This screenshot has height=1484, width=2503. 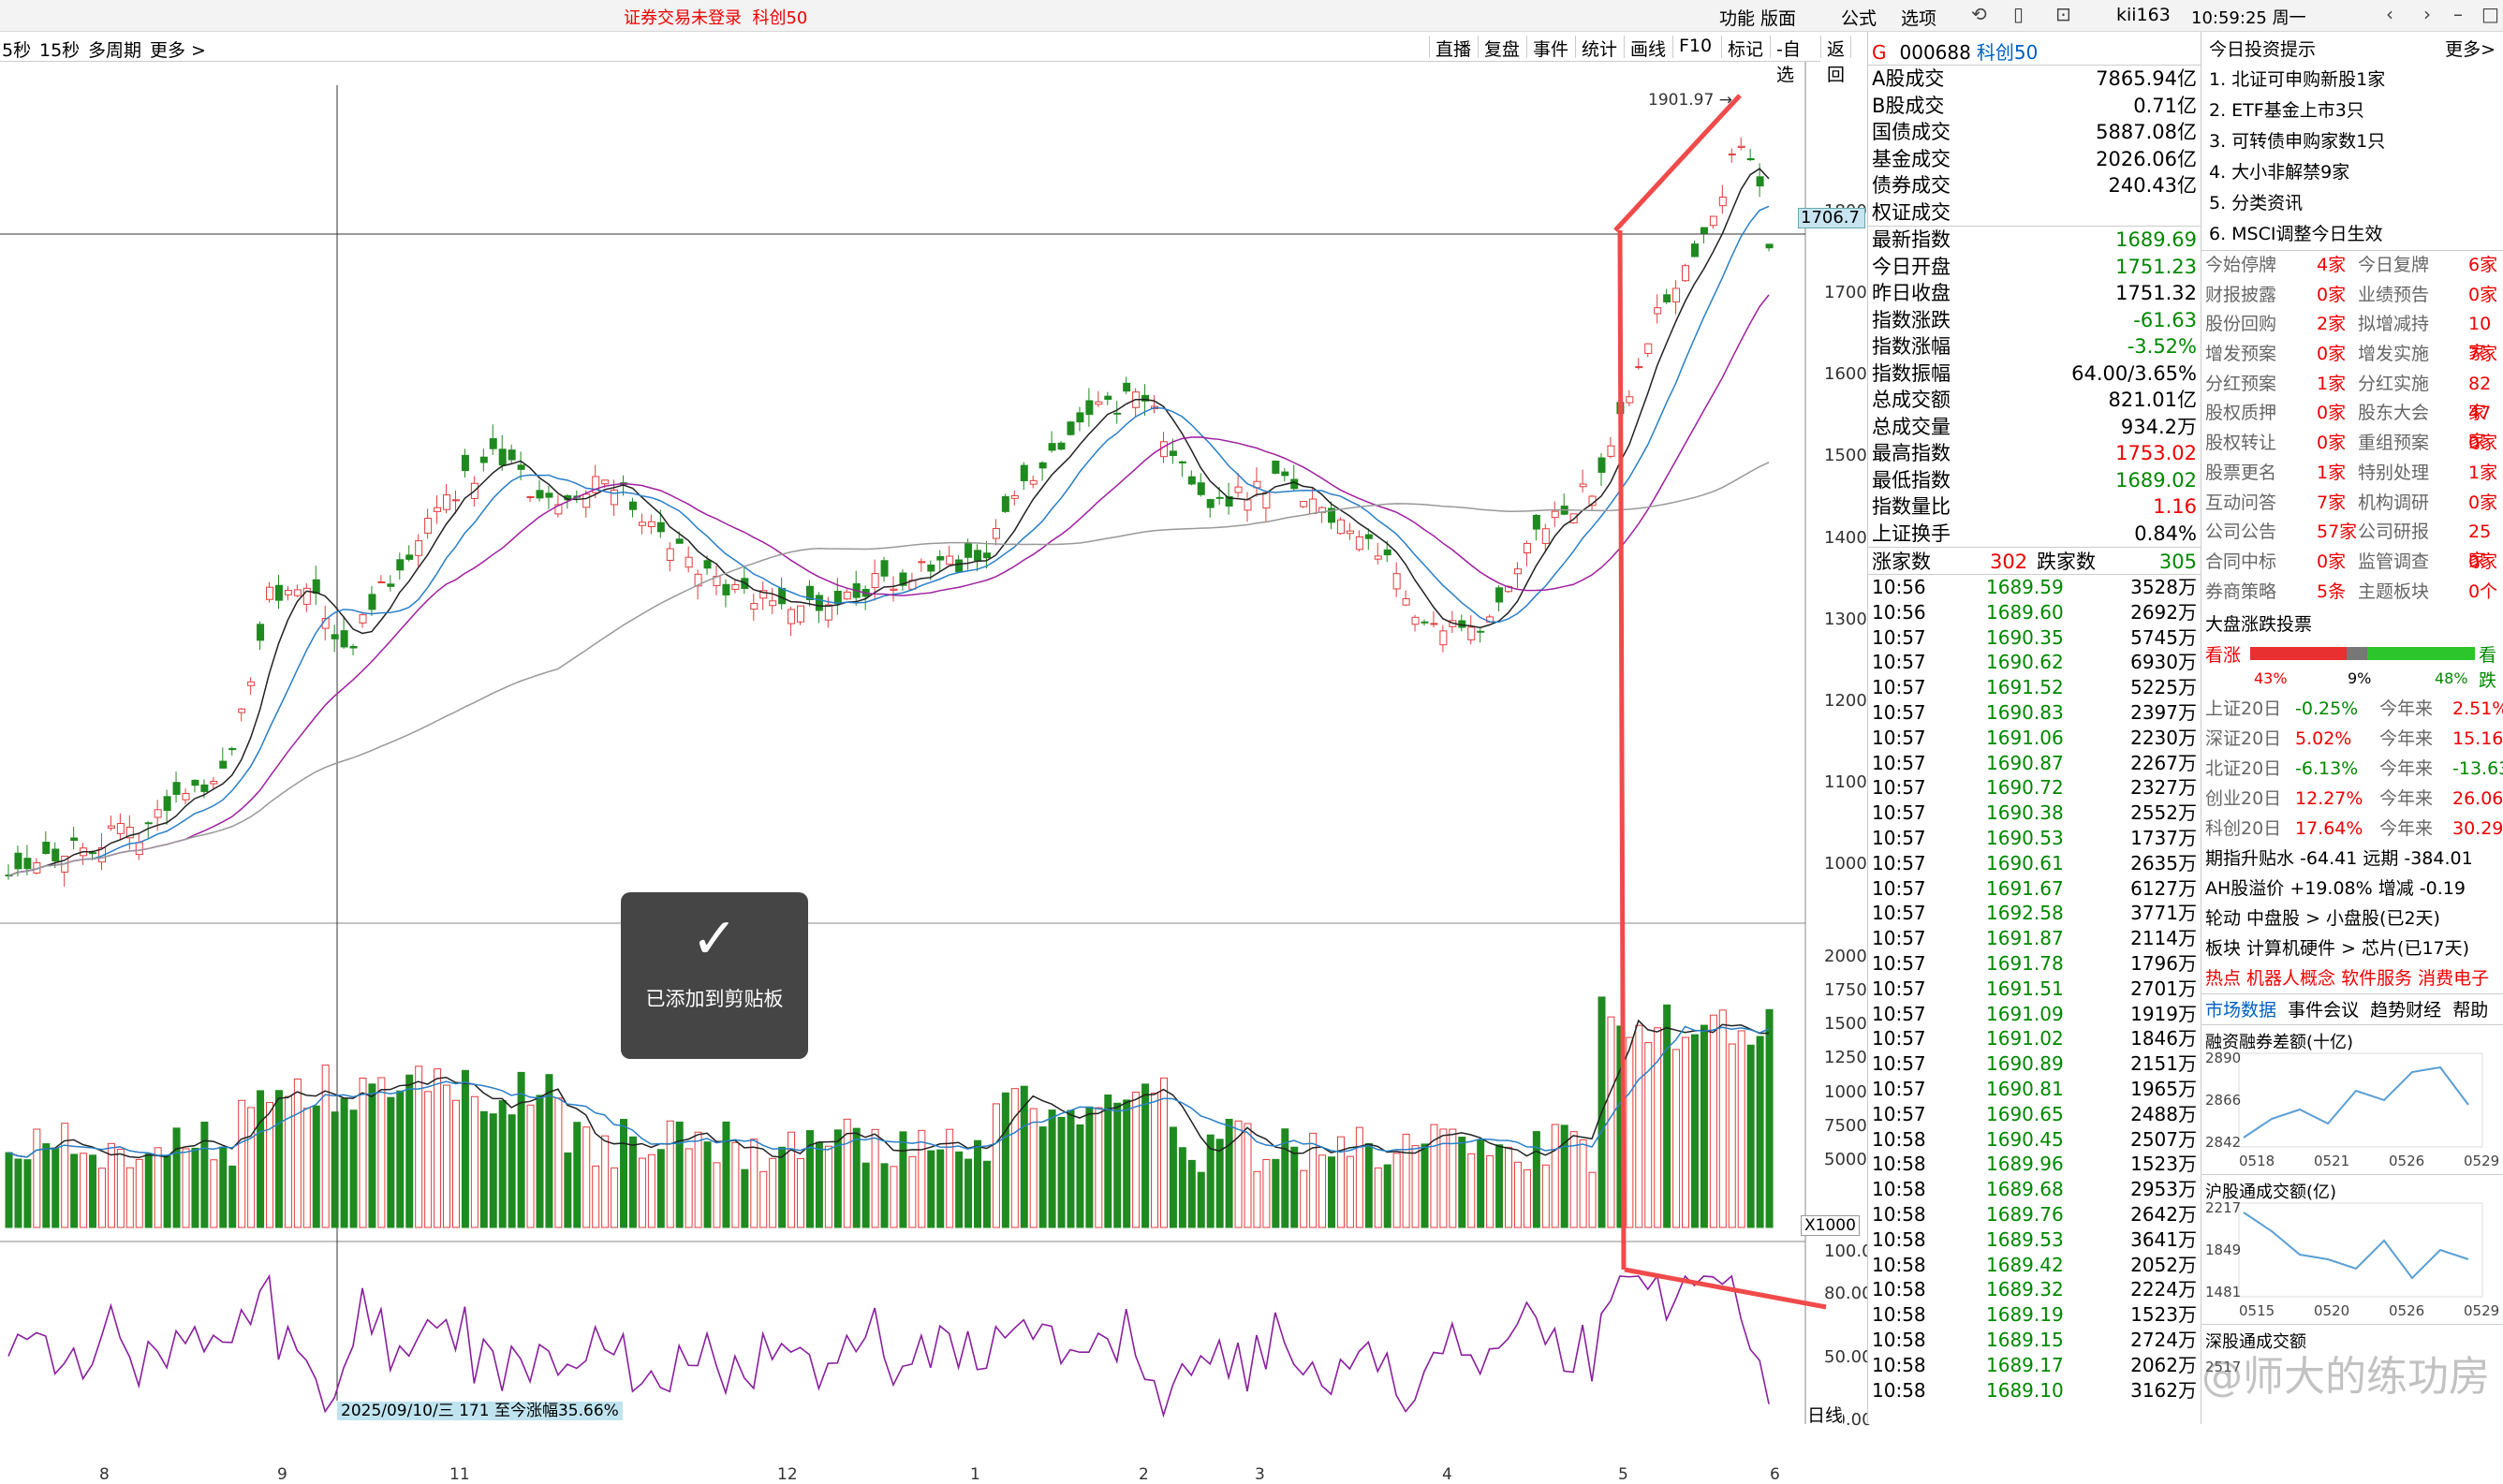 What do you see at coordinates (178, 50) in the screenshot?
I see `more-periods: 更多 >` at bounding box center [178, 50].